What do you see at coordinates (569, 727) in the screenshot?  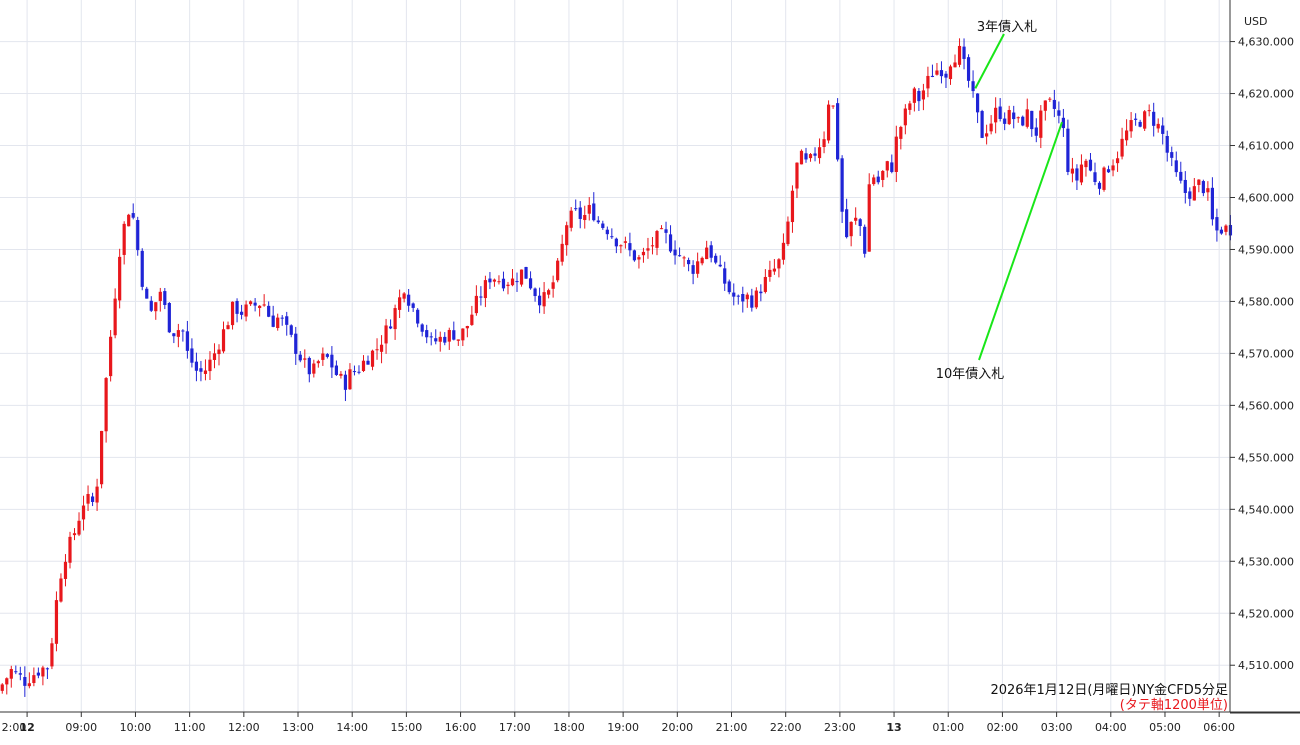 I see `x-tick-label: 18:00` at bounding box center [569, 727].